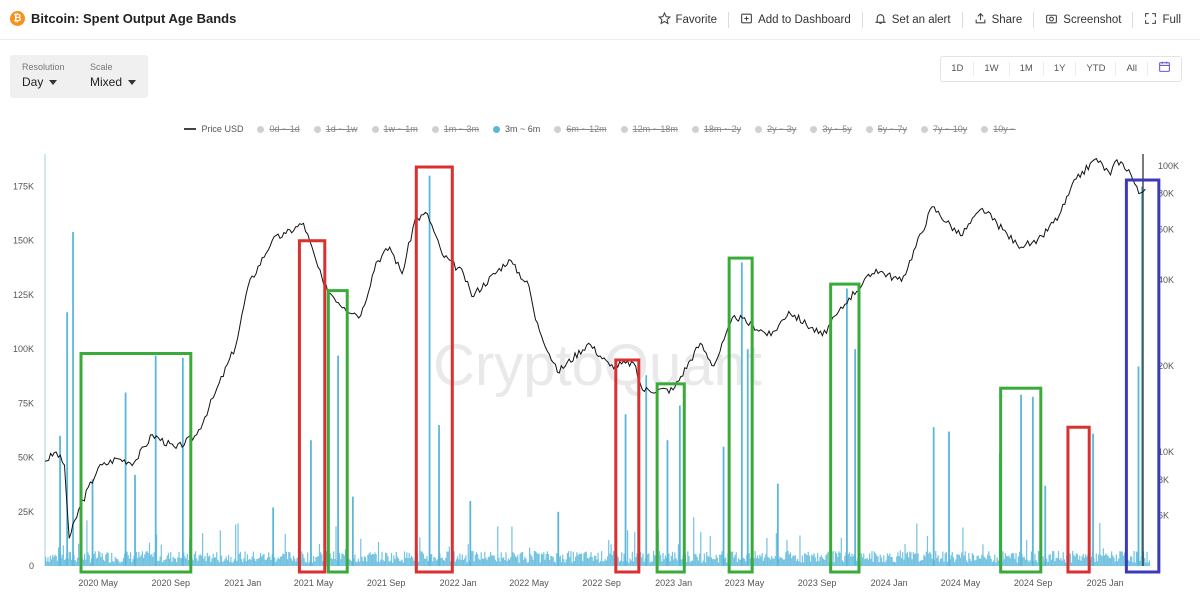 Image resolution: width=1200 pixels, height=602 pixels. I want to click on range-1y: 1Y, so click(1060, 69).